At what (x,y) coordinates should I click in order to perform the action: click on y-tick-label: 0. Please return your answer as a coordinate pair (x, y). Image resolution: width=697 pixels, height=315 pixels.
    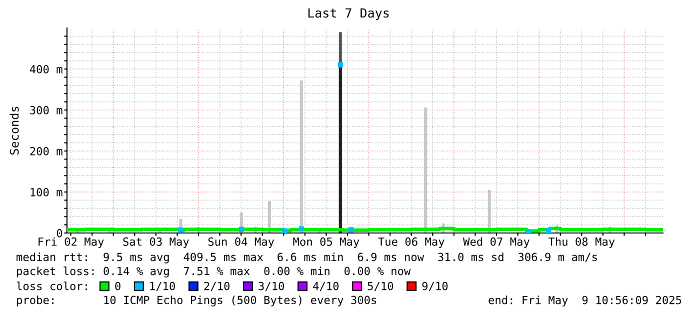
    Looking at the image, I should click on (59, 233).